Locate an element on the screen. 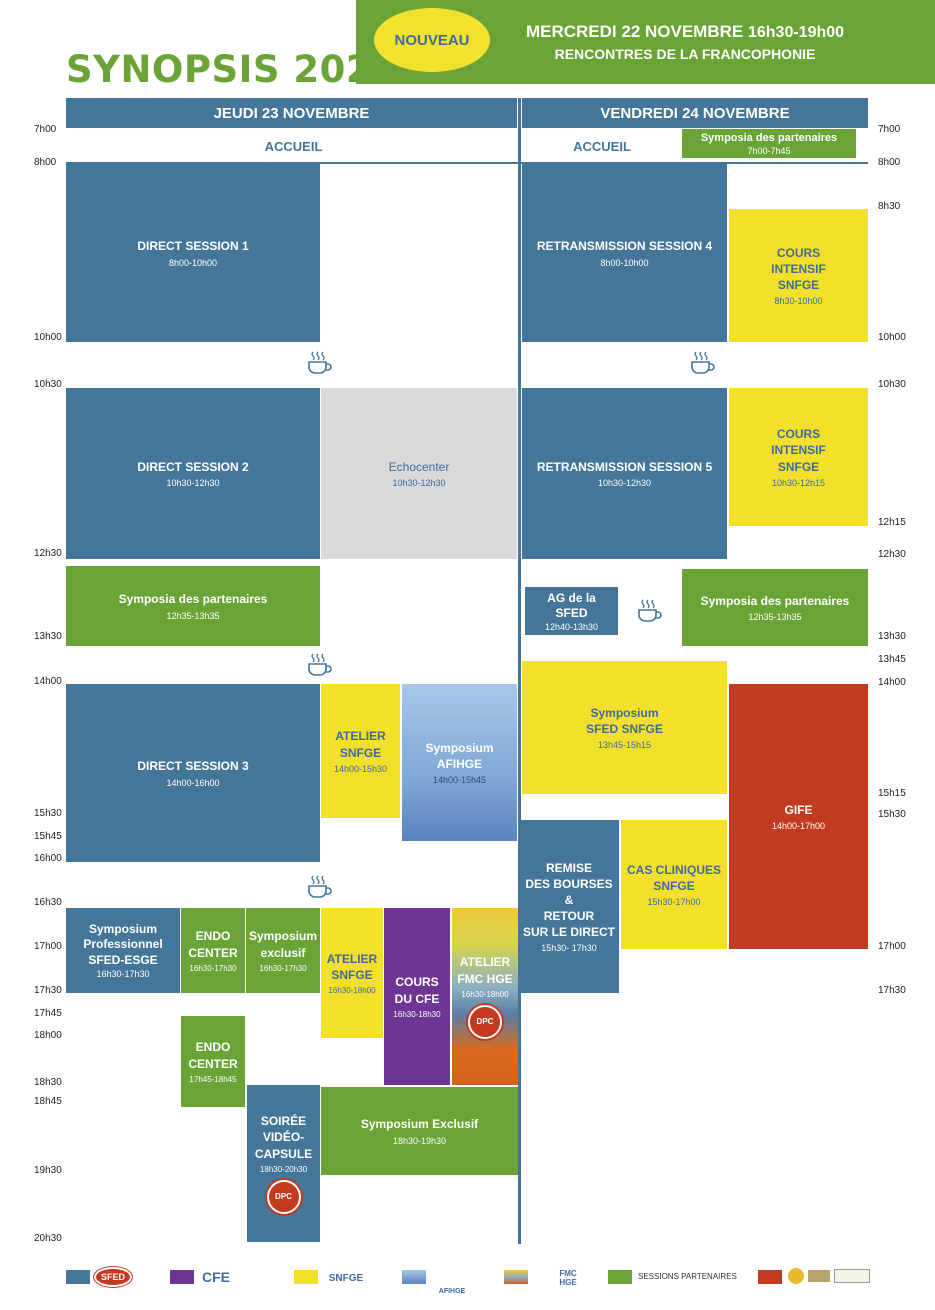  block-name: GIFE is located at coordinates (798, 809).